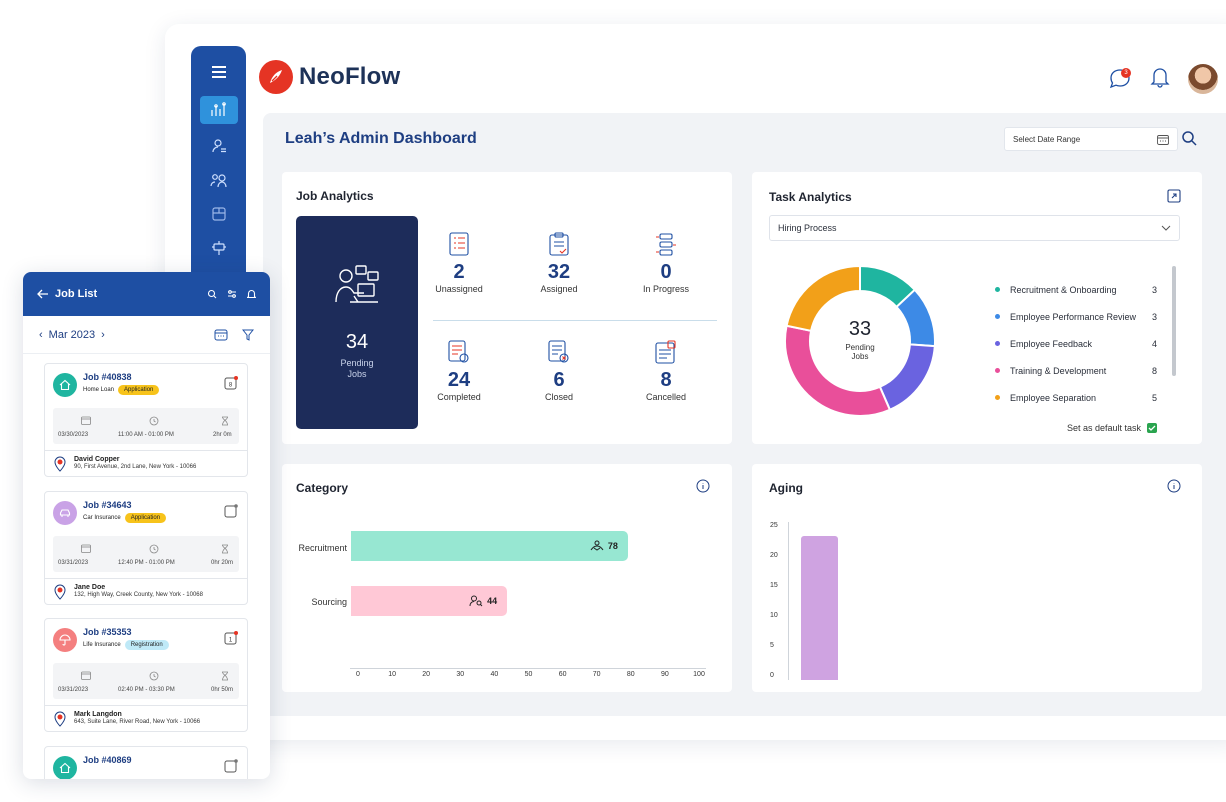 This screenshot has width=1226, height=802. I want to click on category-axis-line, so click(528, 668).